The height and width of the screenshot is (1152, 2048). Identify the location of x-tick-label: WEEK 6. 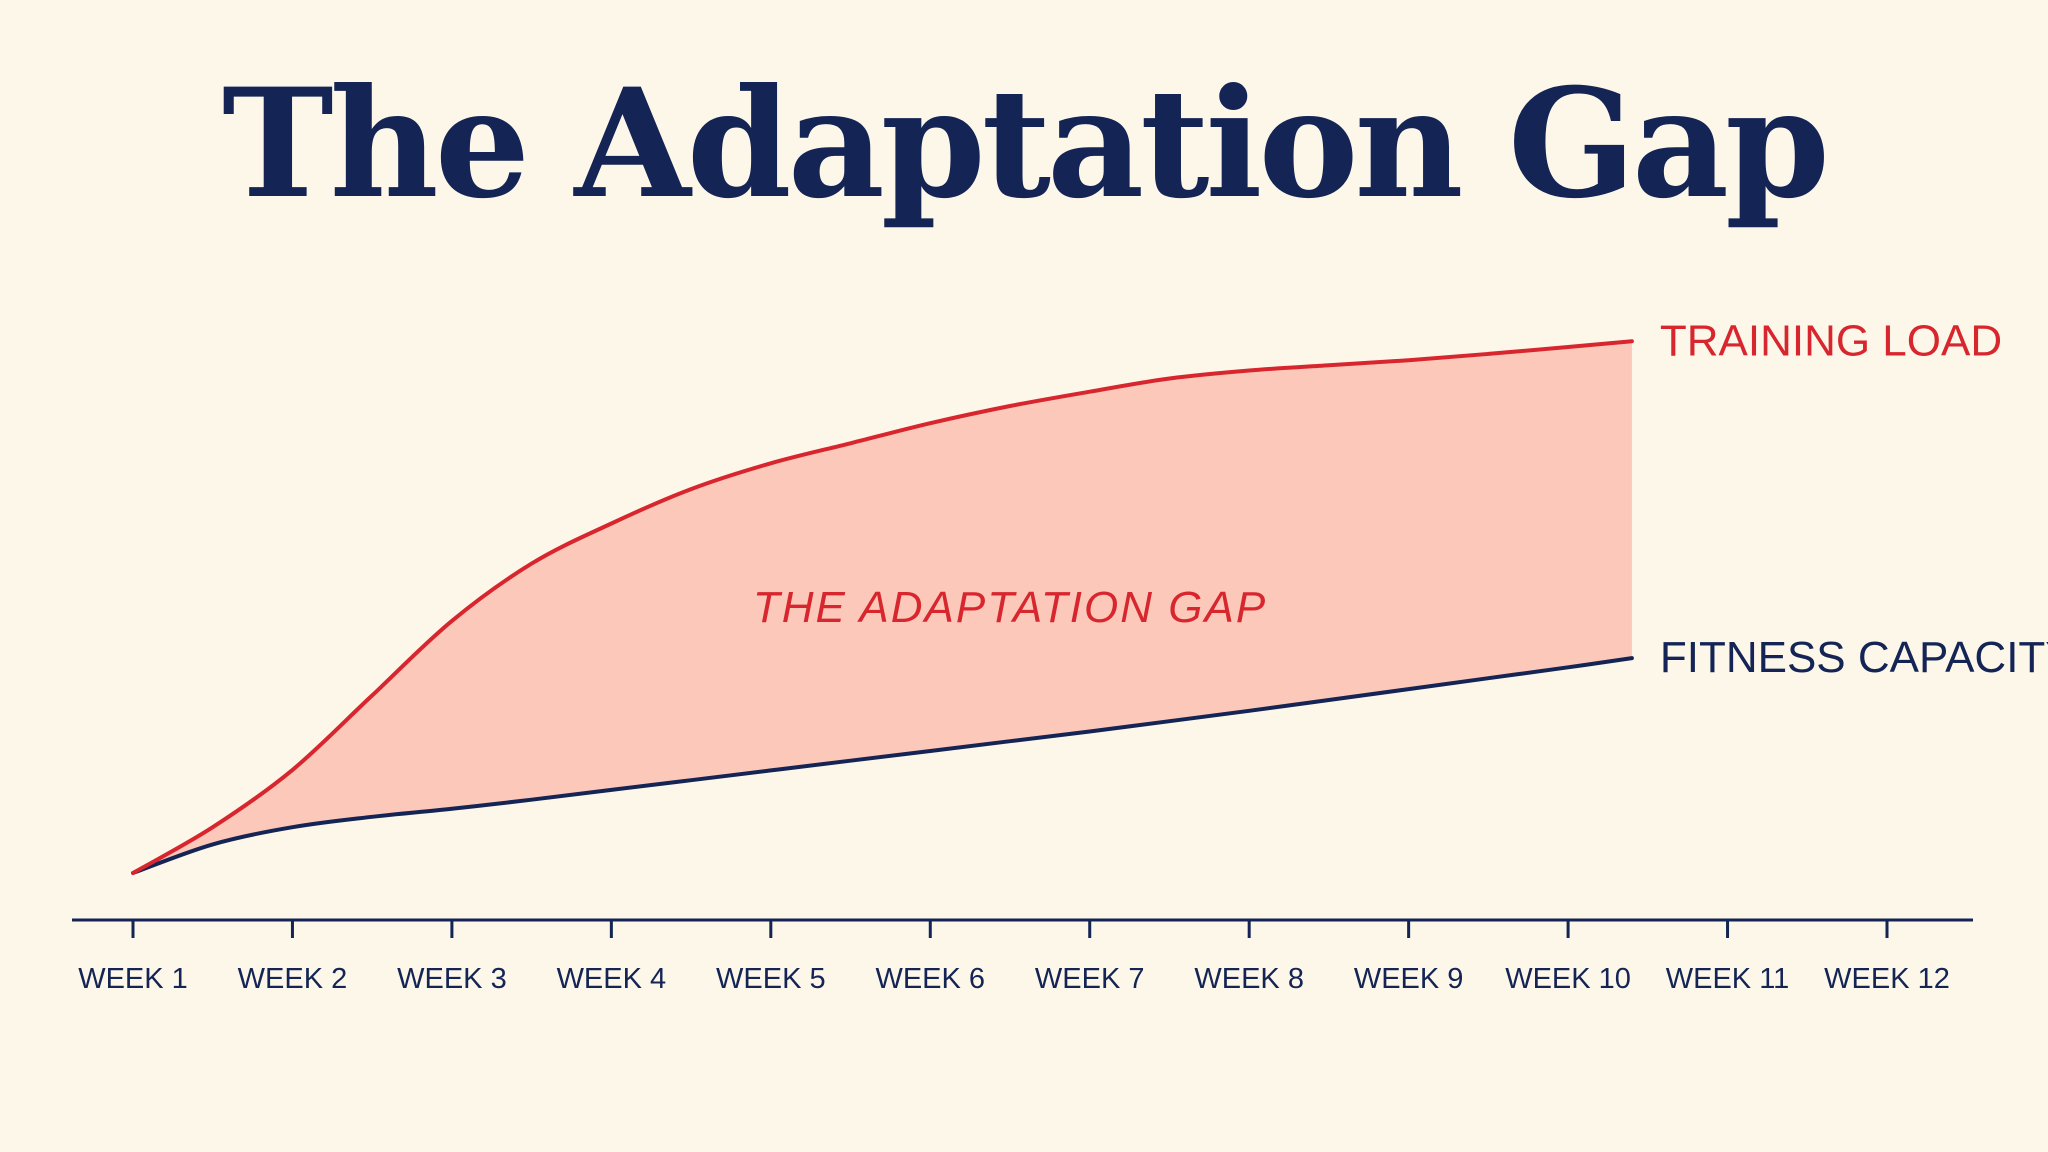
(930, 979).